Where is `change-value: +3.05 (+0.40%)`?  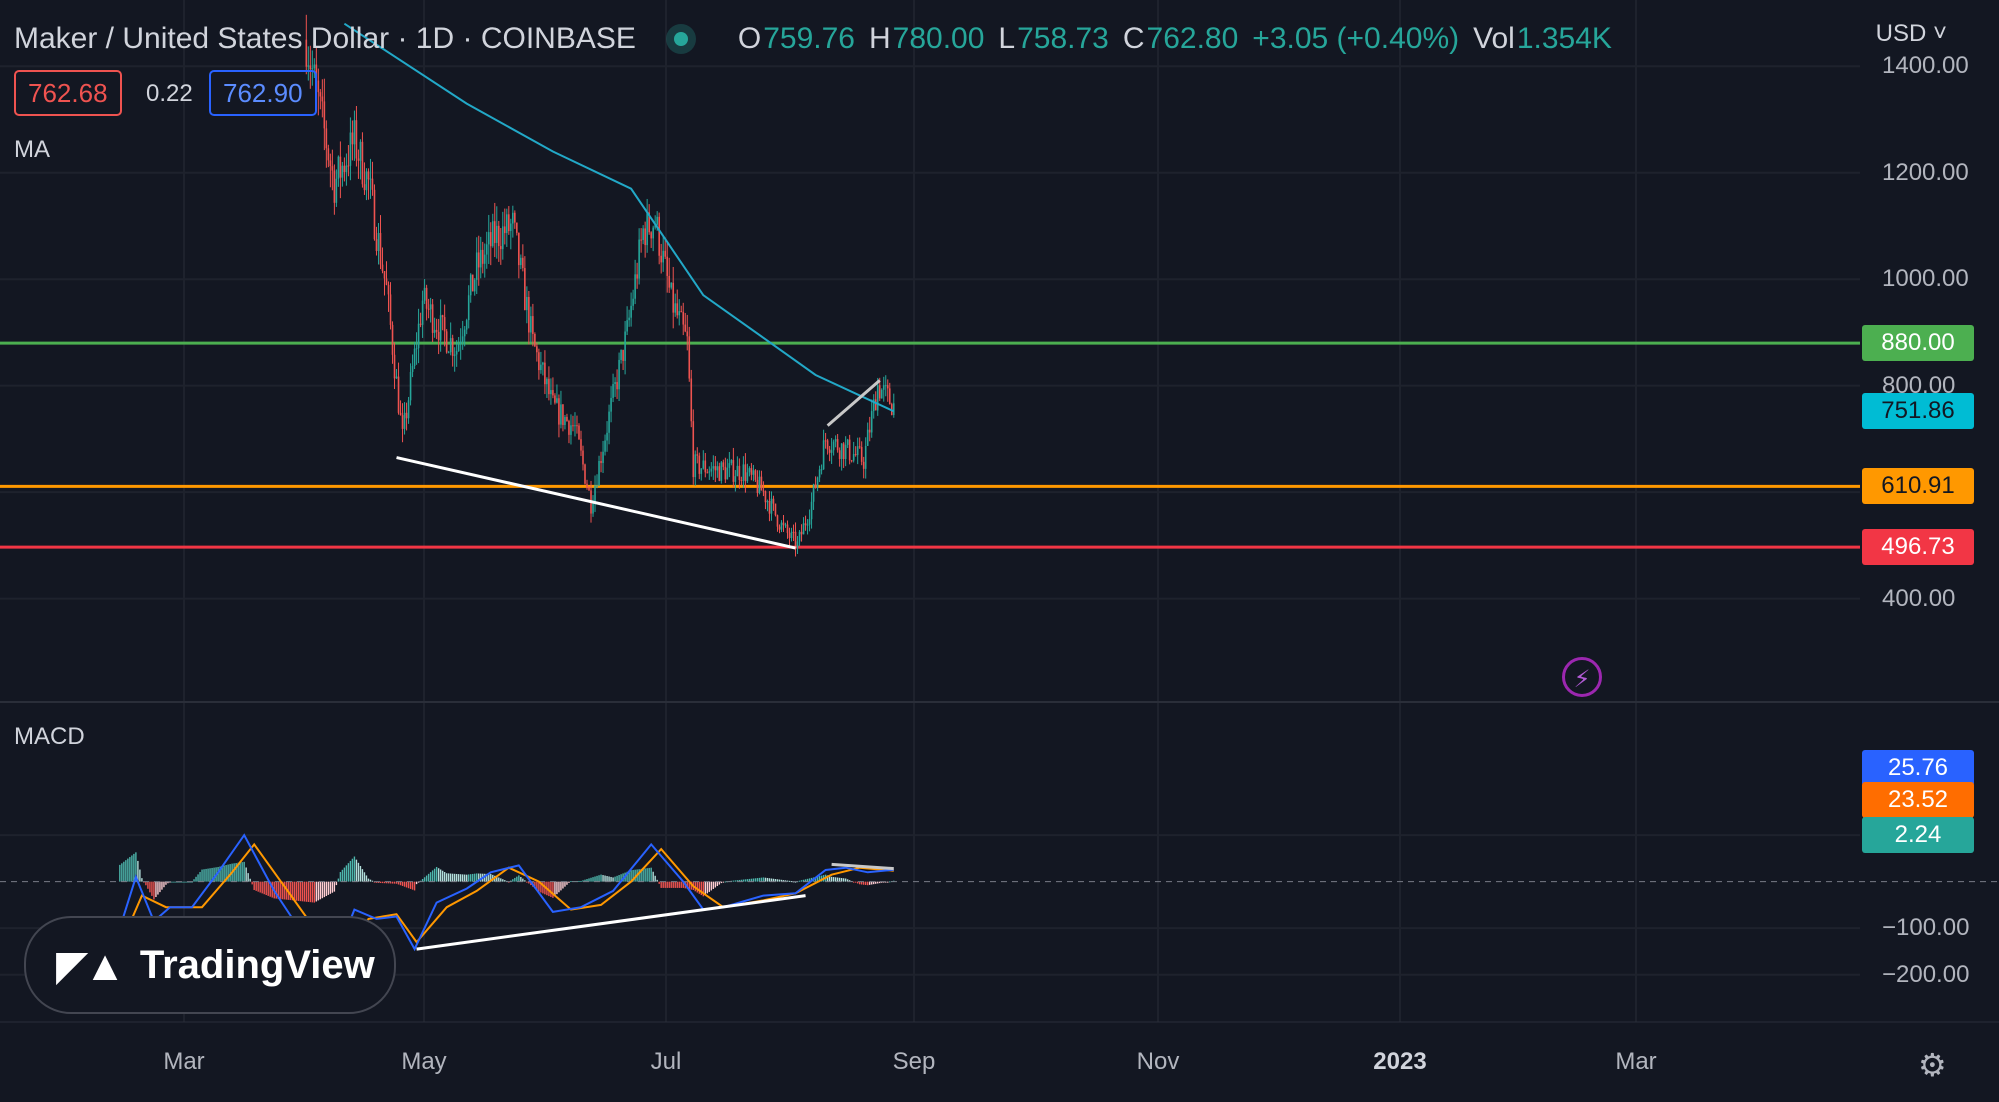 change-value: +3.05 (+0.40%) is located at coordinates (1356, 38).